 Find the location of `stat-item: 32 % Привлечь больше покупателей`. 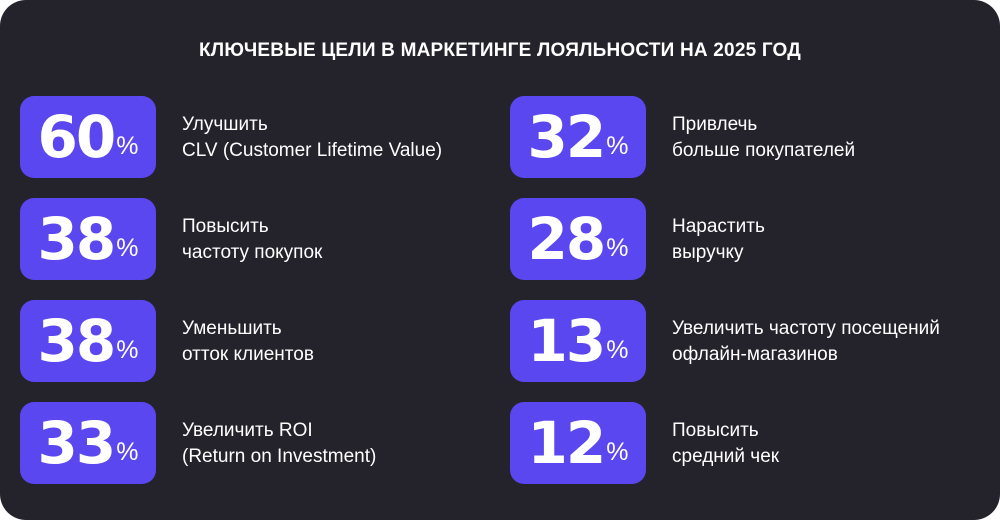

stat-item: 32 % Привлечь больше покупателей is located at coordinates (740, 137).